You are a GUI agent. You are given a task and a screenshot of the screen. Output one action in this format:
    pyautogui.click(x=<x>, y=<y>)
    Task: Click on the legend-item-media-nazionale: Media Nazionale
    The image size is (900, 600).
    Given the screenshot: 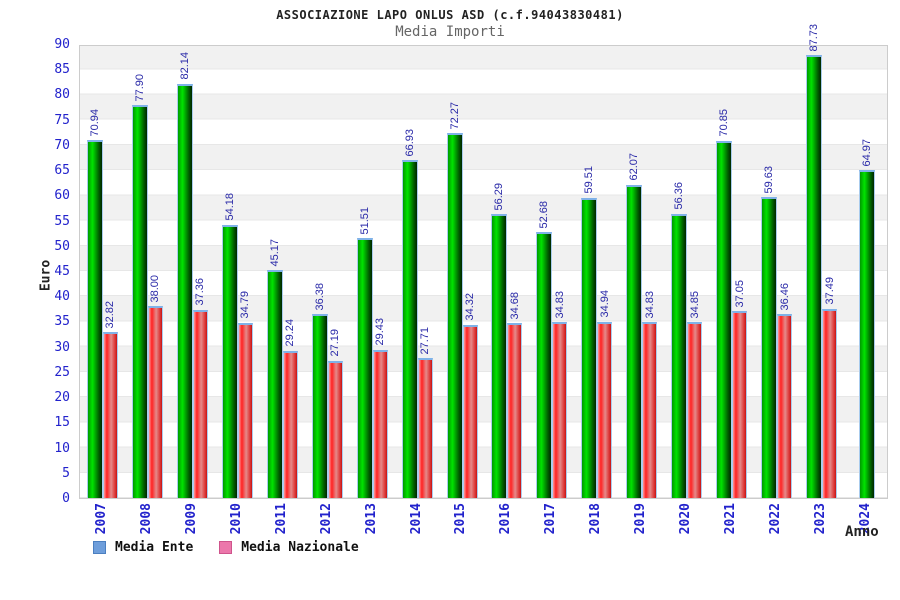 What is the action you would take?
    pyautogui.click(x=289, y=547)
    